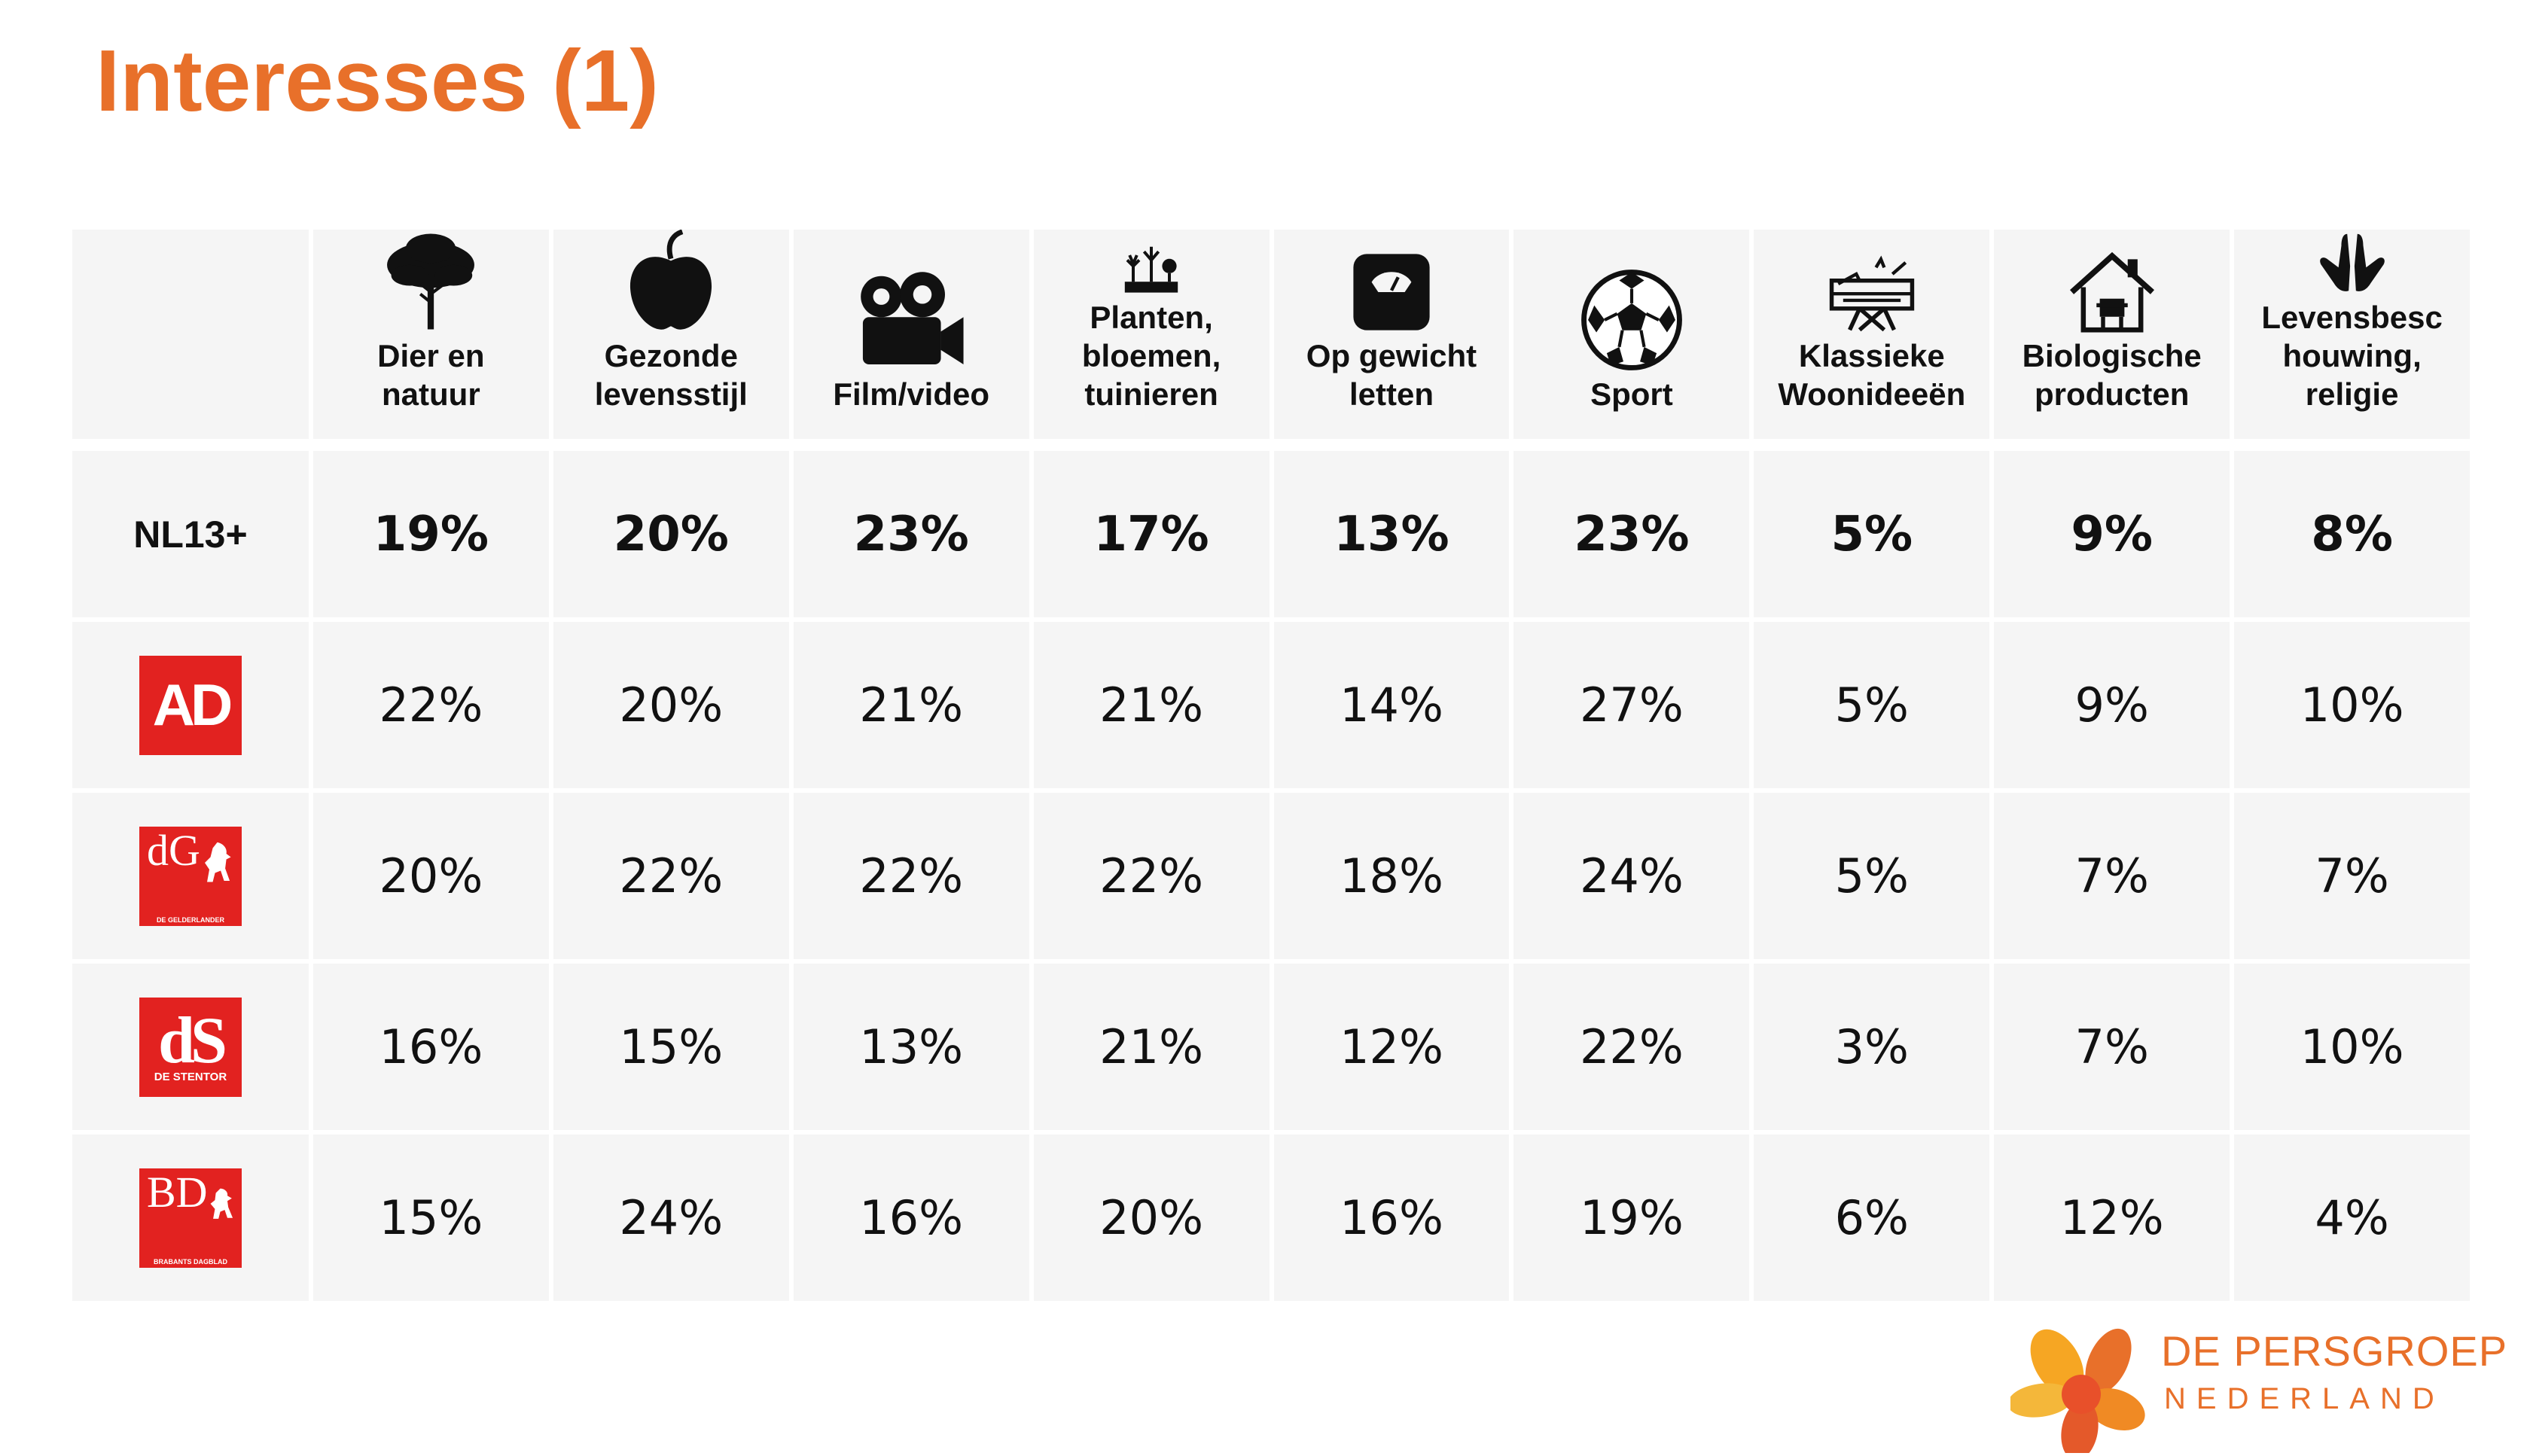 This screenshot has width=2530, height=1456. I want to click on value: 12%, so click(2111, 1217).